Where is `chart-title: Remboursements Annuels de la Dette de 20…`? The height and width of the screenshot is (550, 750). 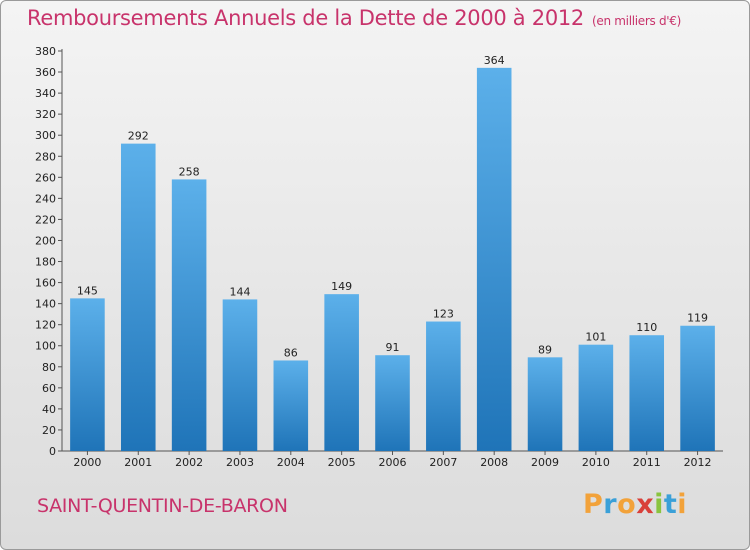
chart-title: Remboursements Annuels de la Dette de 20… is located at coordinates (354, 21).